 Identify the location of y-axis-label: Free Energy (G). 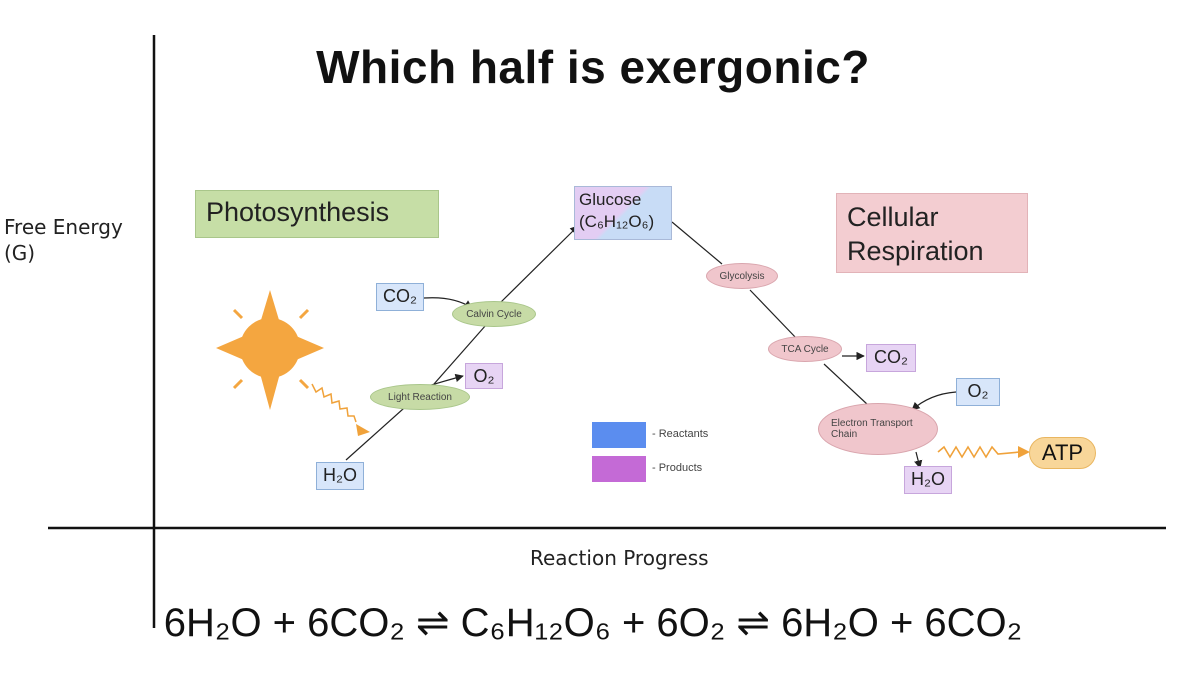
(63, 240).